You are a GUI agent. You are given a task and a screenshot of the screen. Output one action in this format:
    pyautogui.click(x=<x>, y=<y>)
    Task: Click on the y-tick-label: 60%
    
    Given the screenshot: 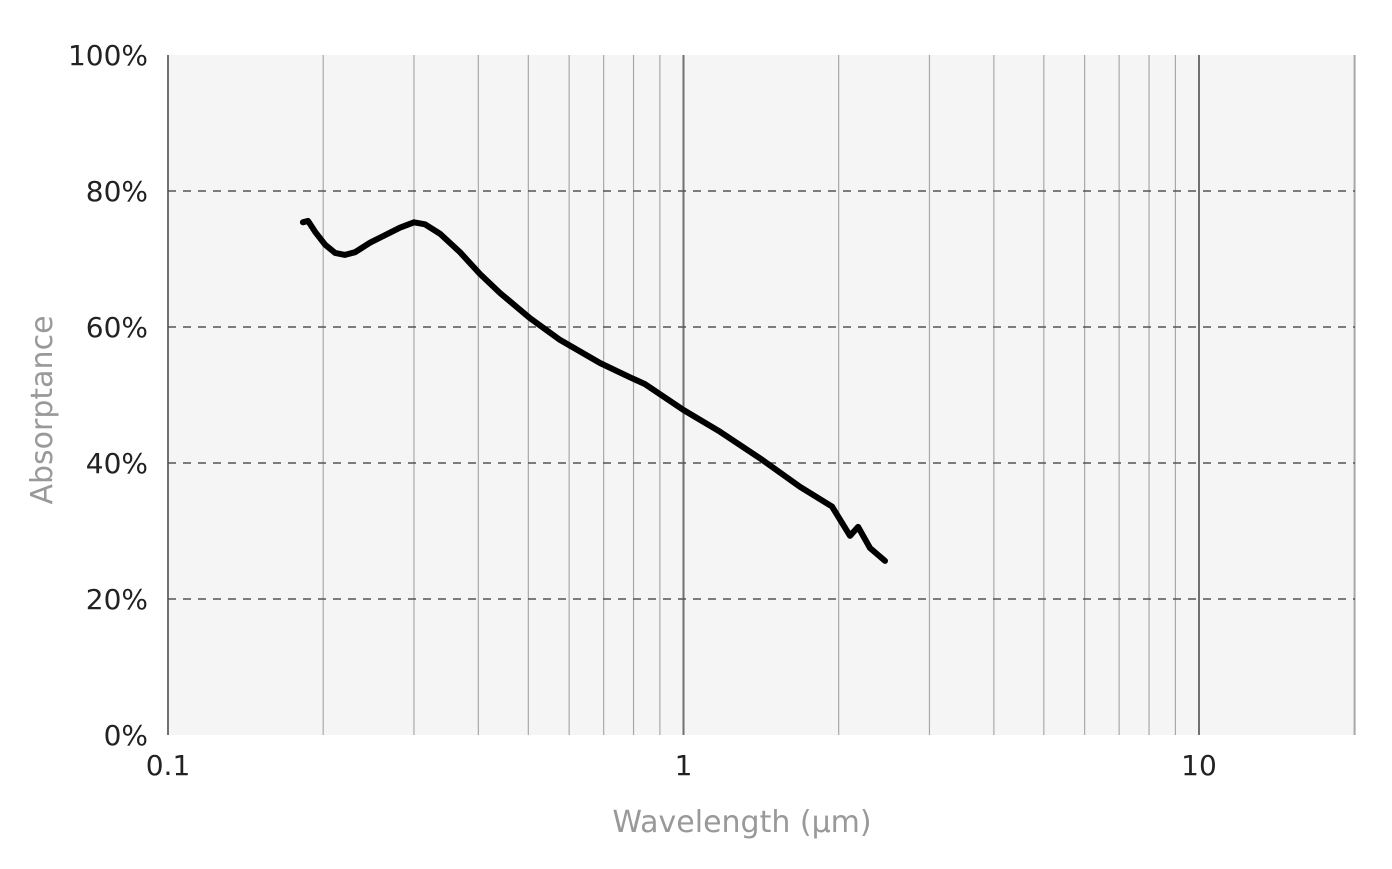 What is the action you would take?
    pyautogui.click(x=117, y=327)
    